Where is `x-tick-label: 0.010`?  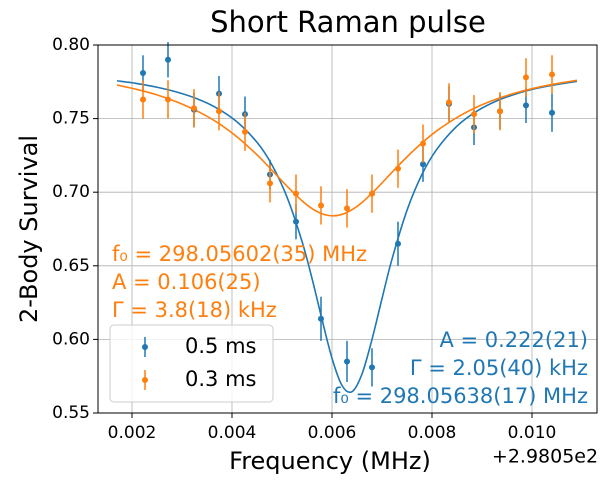
x-tick-label: 0.010 is located at coordinates (532, 433).